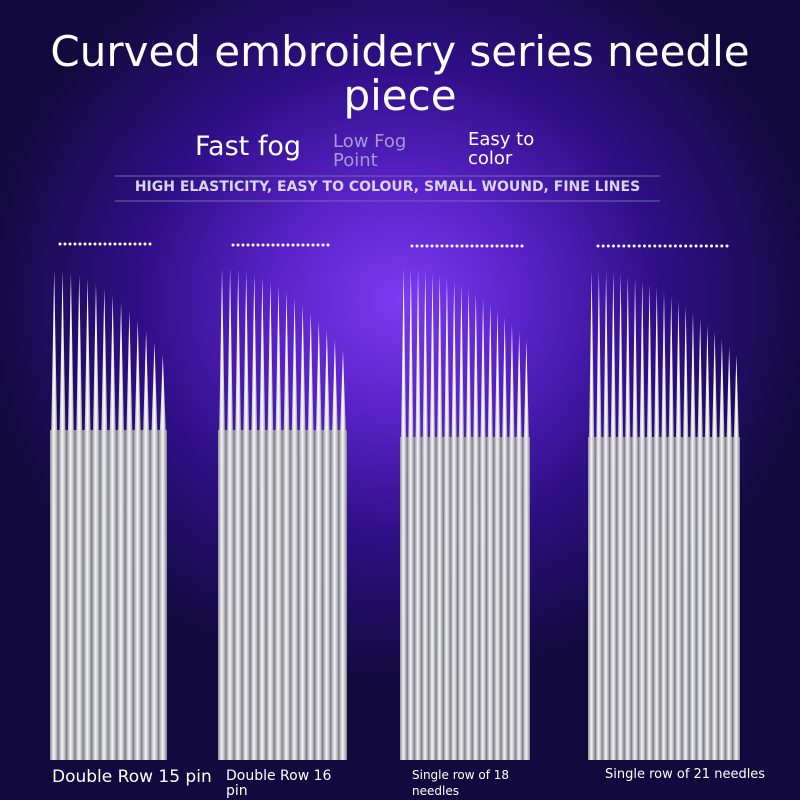  I want to click on product-label: Double Row 16 pin, so click(279, 783).